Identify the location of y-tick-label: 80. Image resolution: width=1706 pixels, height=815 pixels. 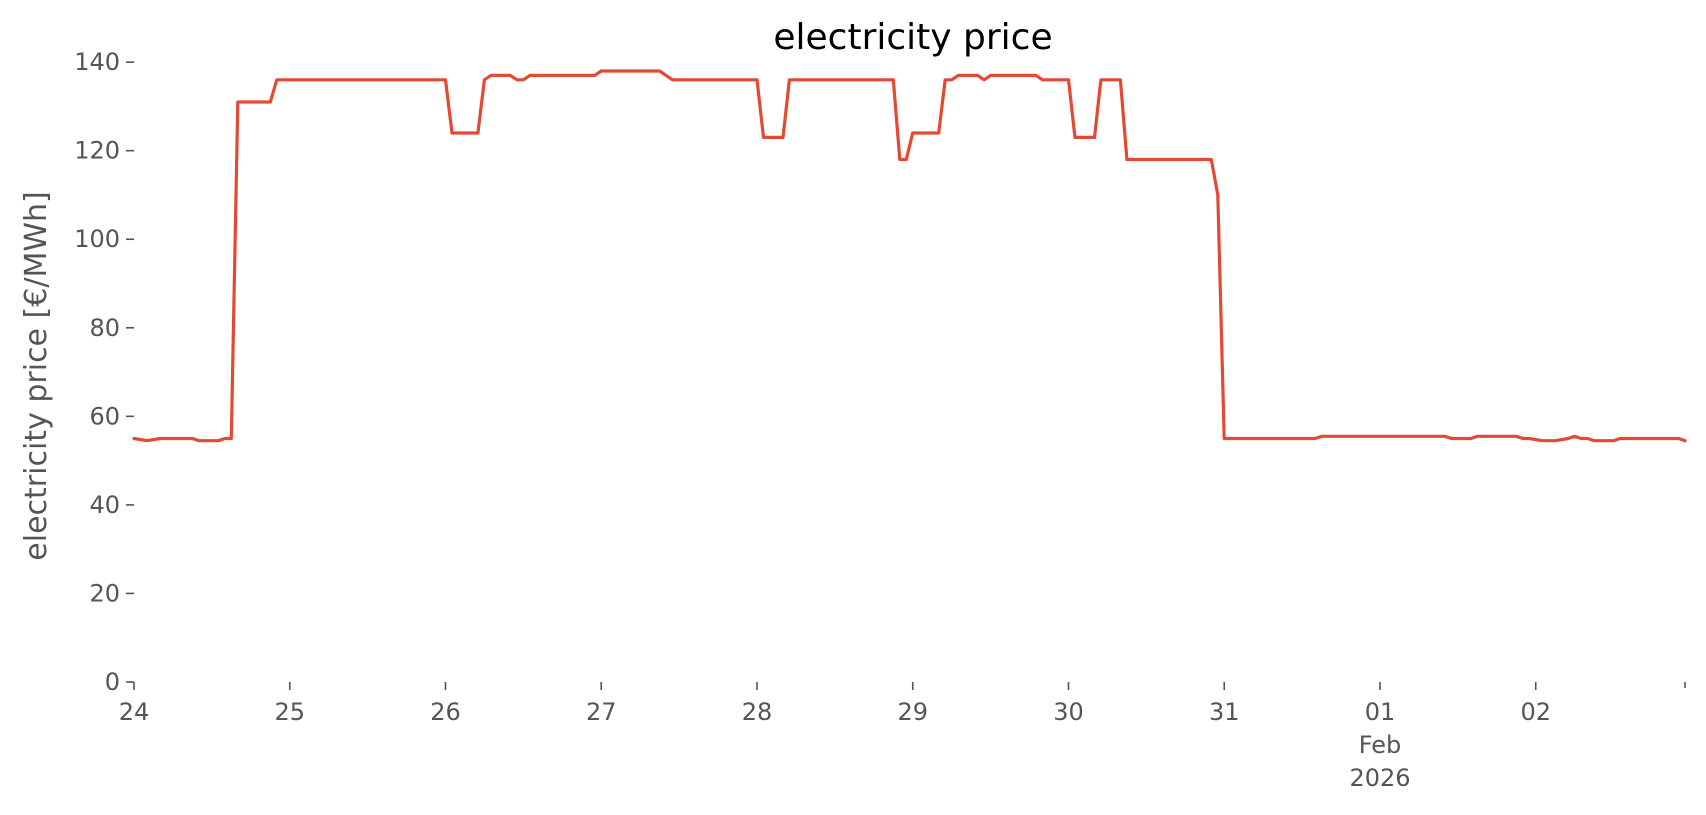
(104, 328).